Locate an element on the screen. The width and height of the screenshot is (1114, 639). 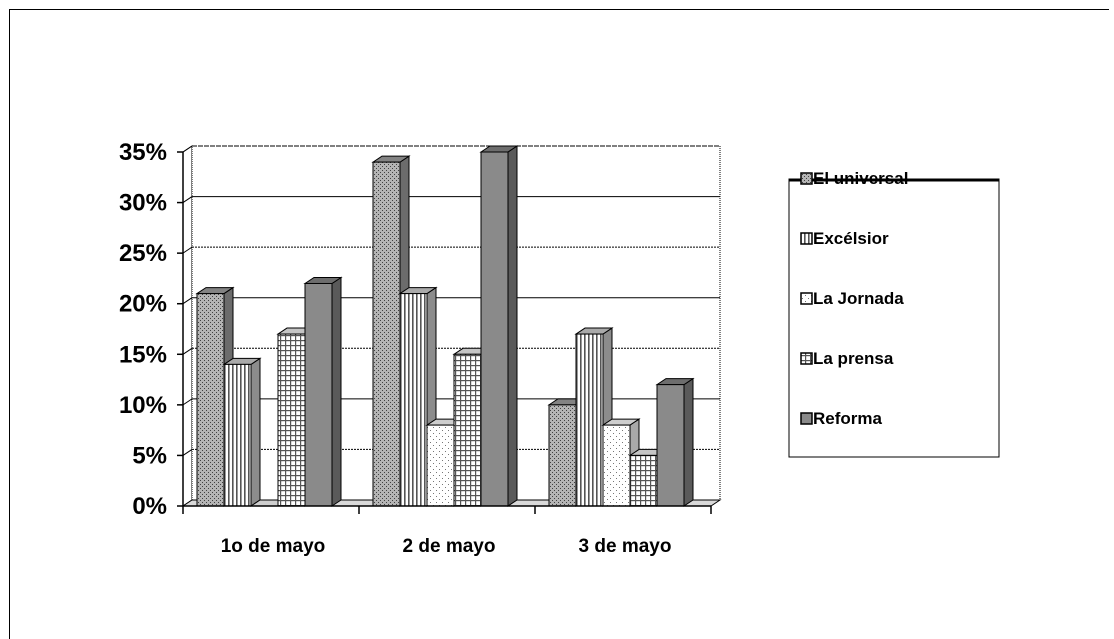
y-axis-ticks: 0% 5% 10% 15% 20% 25% 30% 35% is located at coordinates (151, 329).